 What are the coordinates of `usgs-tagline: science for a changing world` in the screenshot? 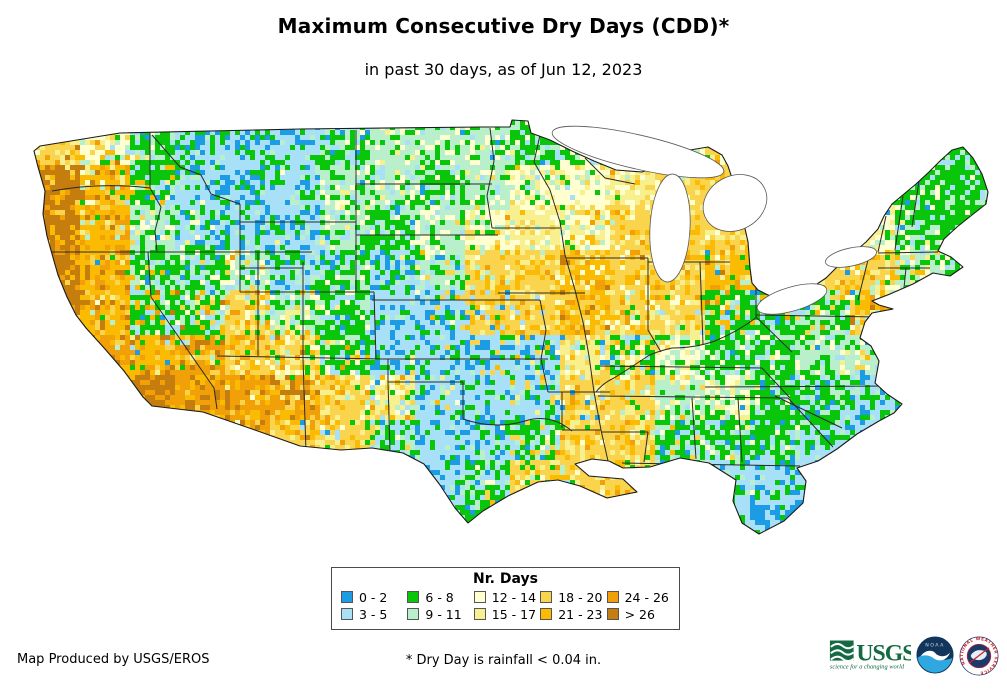 It's located at (867, 667).